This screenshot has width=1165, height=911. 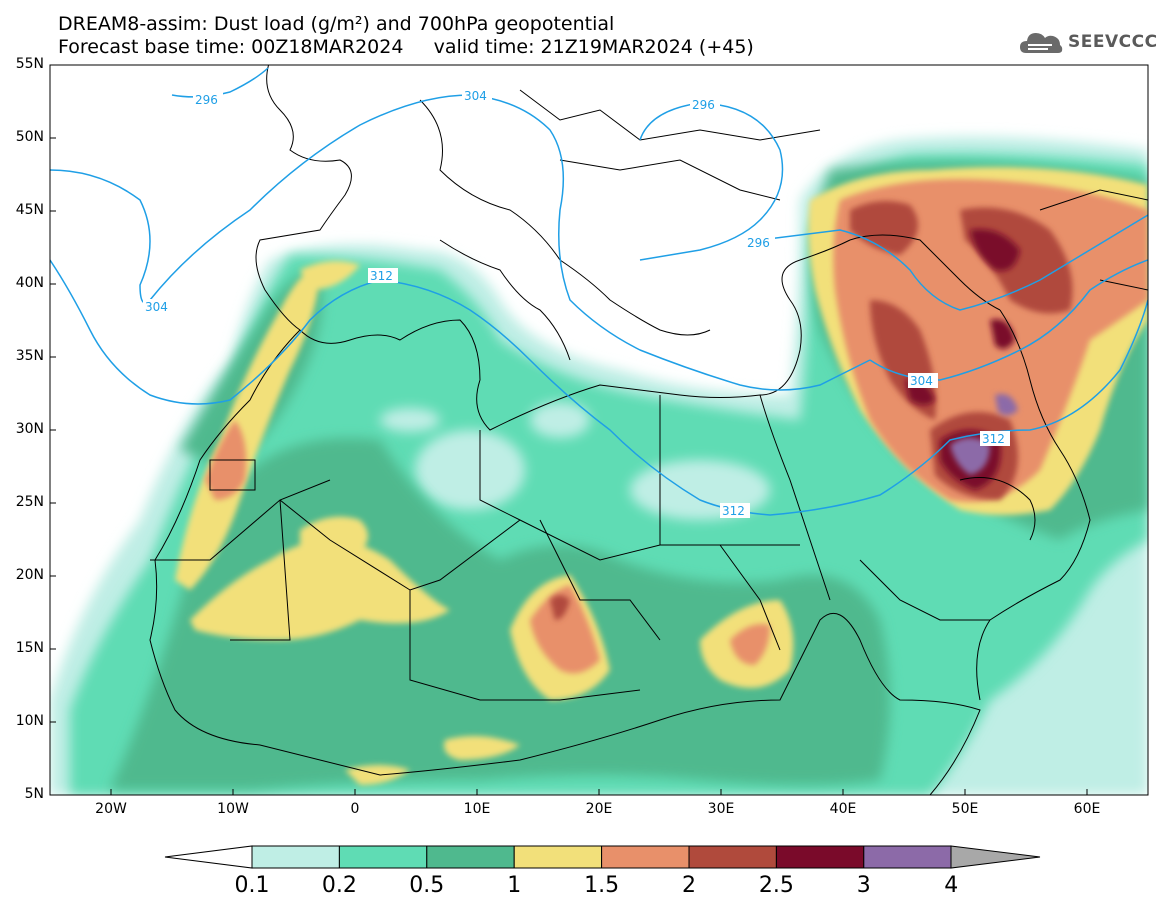 What do you see at coordinates (1113, 42) in the screenshot?
I see `logo-text: SEEVCCC` at bounding box center [1113, 42].